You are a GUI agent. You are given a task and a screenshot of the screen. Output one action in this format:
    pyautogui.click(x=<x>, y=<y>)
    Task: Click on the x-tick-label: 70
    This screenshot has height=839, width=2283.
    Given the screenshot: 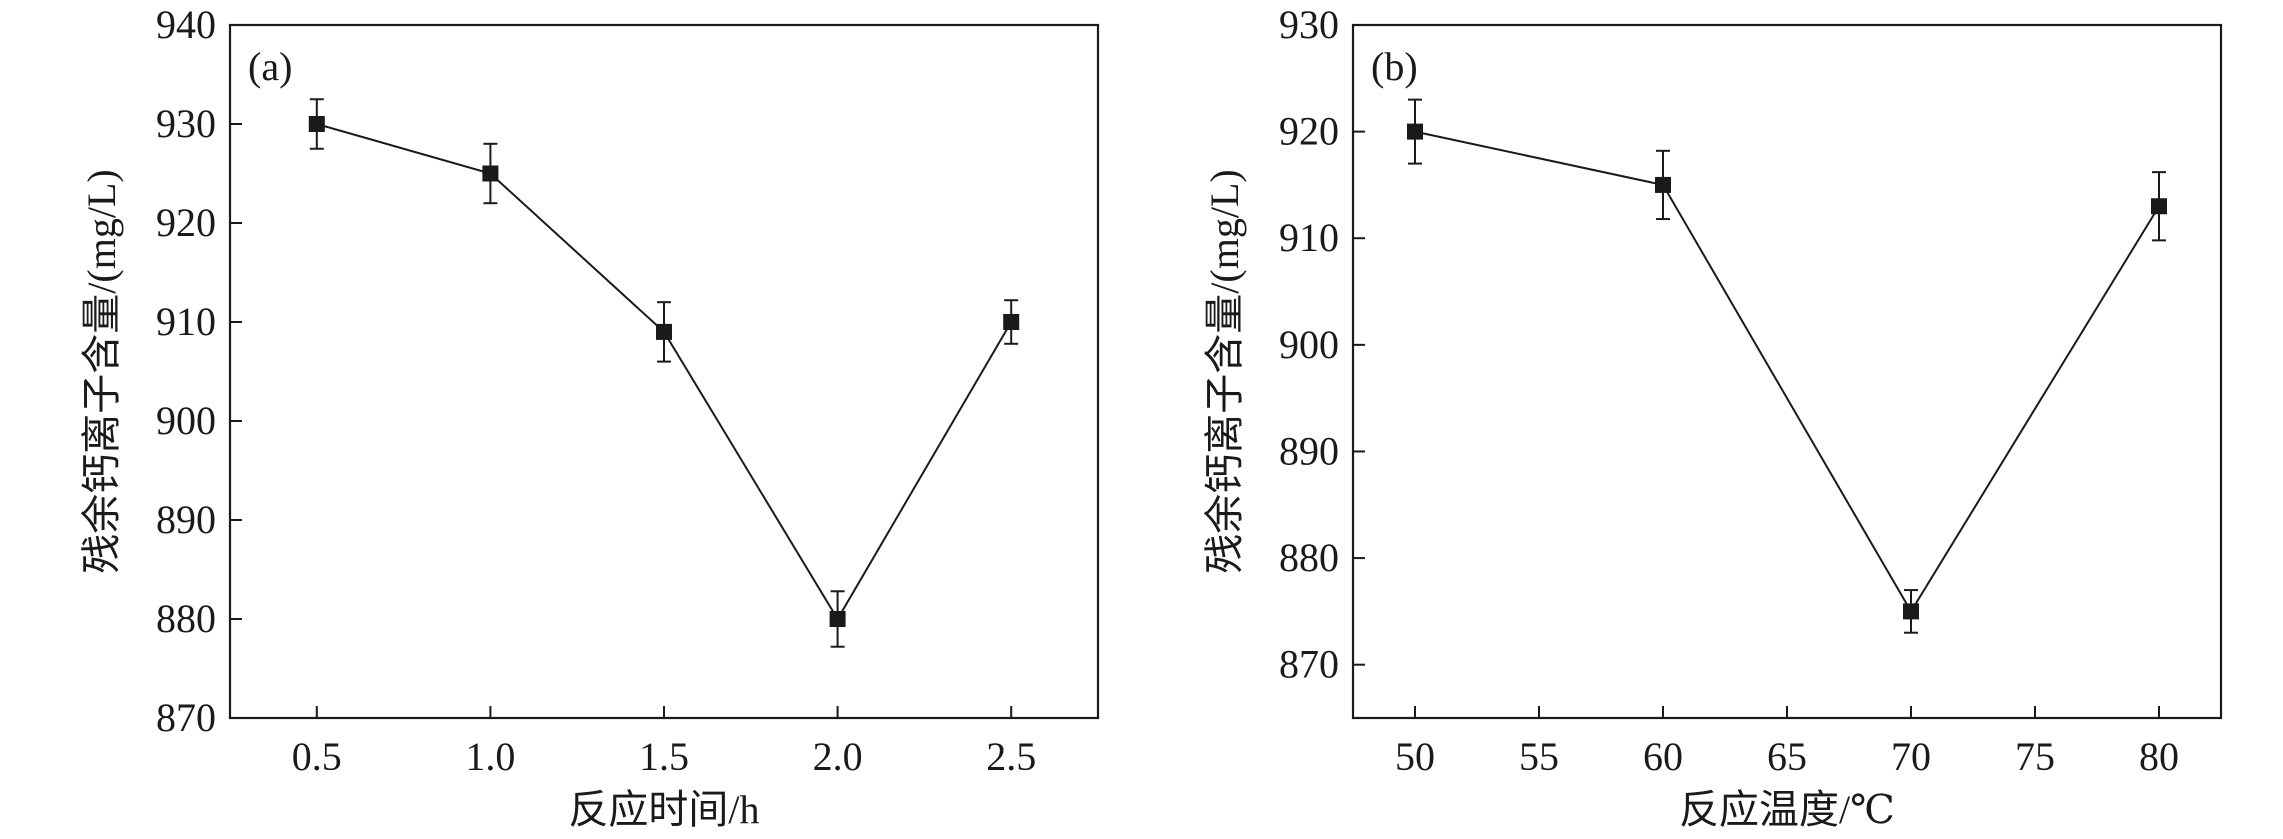 What is the action you would take?
    pyautogui.click(x=1911, y=756)
    